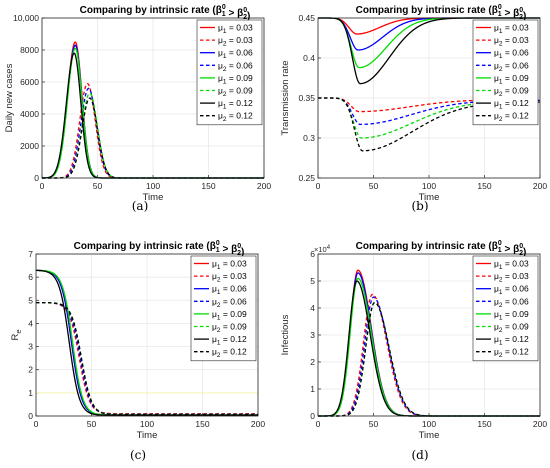 The height and width of the screenshot is (468, 550). I want to click on y-tick-label: 1, so click(30, 393).